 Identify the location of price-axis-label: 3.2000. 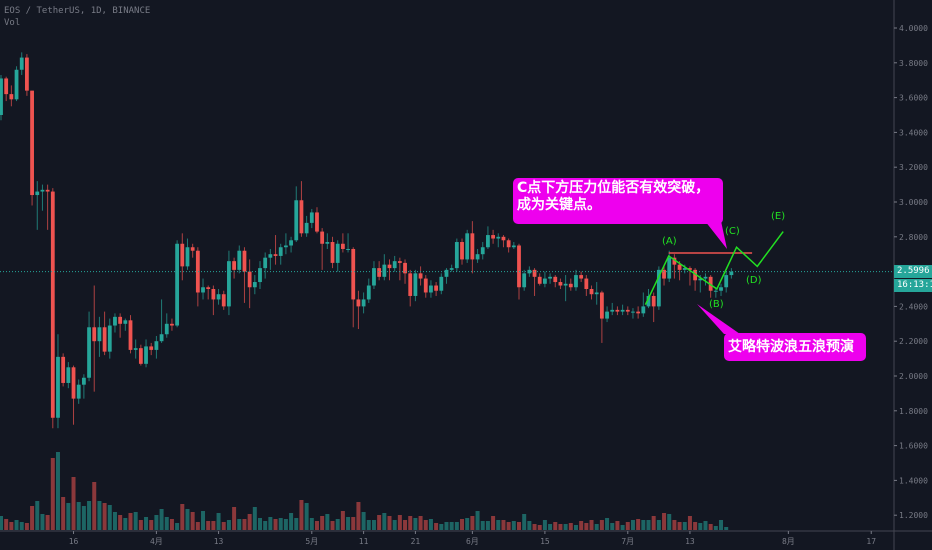
(913, 167).